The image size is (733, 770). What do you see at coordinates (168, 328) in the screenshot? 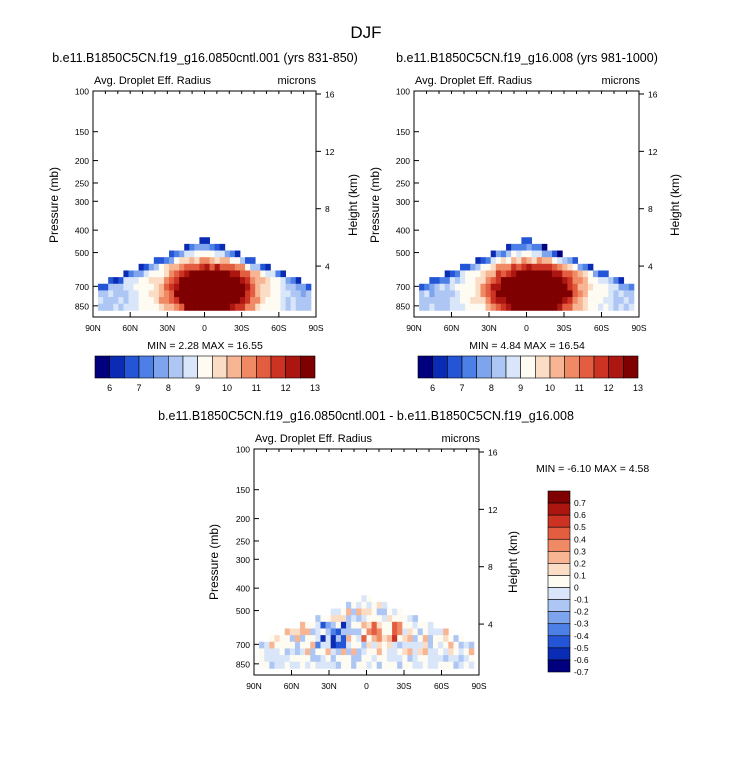
I see `panel1-x-tick-label: 30N` at bounding box center [168, 328].